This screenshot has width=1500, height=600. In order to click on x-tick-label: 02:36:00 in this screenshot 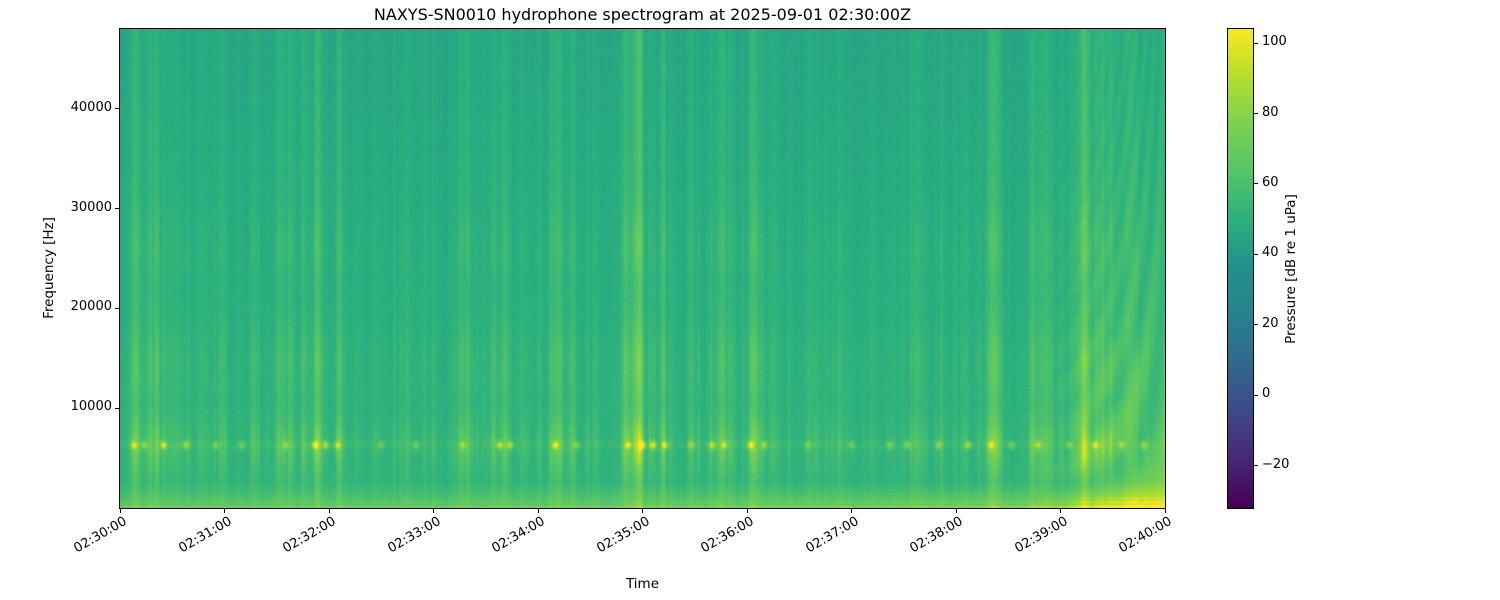, I will do `click(727, 535)`.